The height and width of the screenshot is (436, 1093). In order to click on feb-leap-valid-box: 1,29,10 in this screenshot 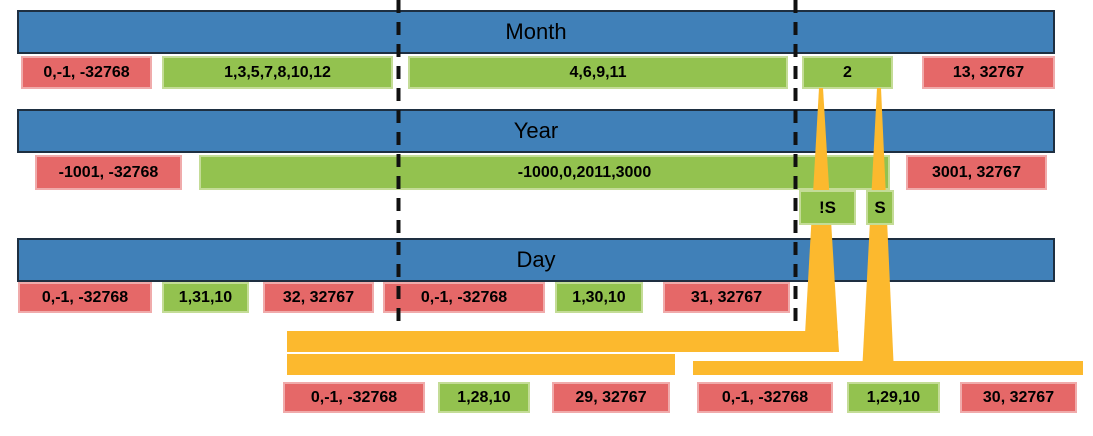, I will do `click(893, 397)`.